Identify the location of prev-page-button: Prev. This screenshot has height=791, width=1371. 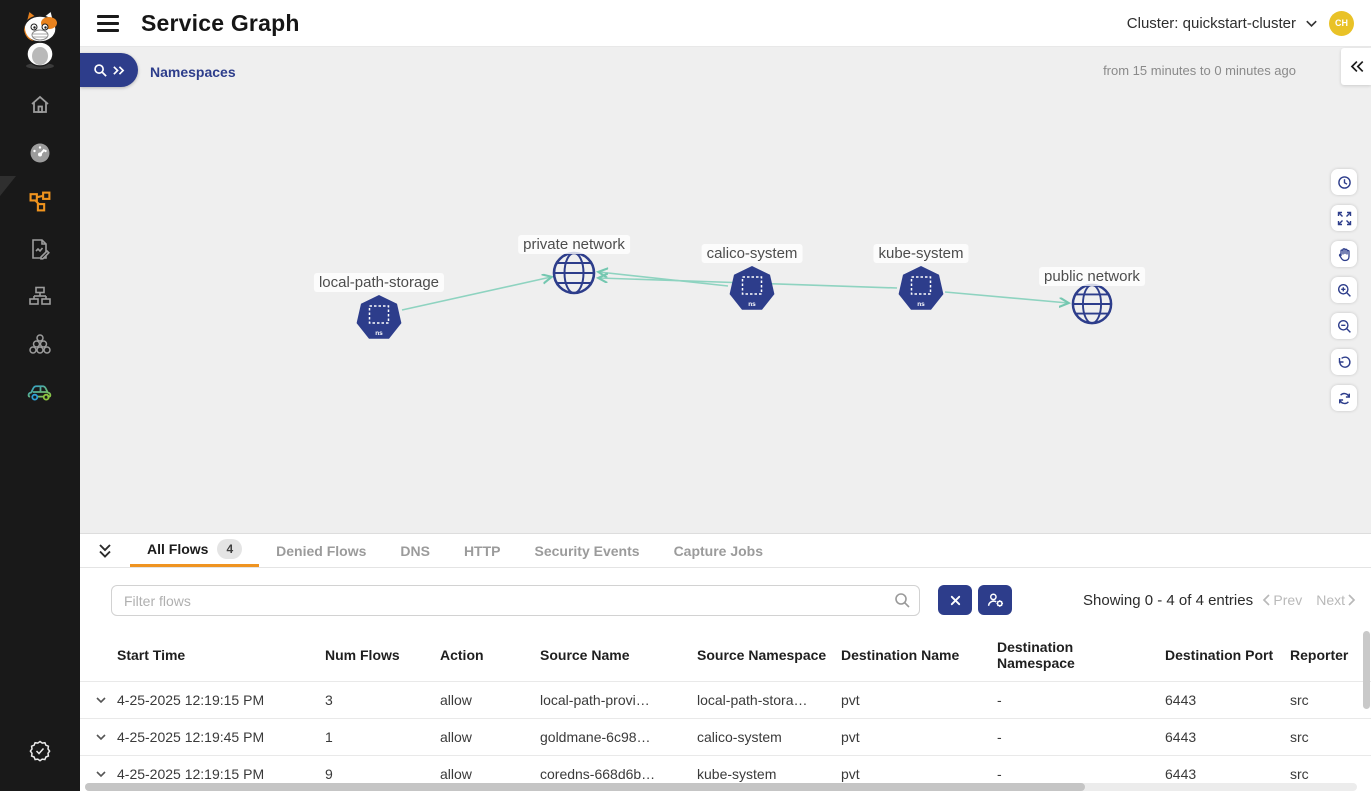
(1281, 600).